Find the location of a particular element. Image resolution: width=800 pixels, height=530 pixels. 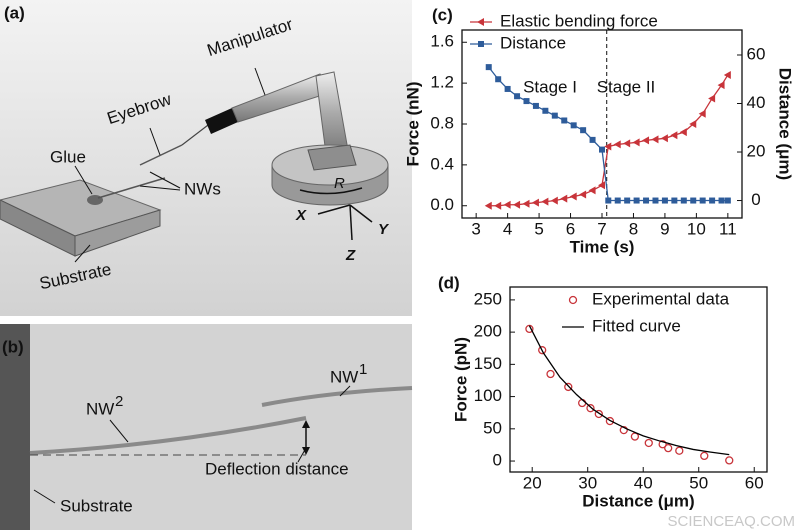

manipulator-block is located at coordinates (332, 157).